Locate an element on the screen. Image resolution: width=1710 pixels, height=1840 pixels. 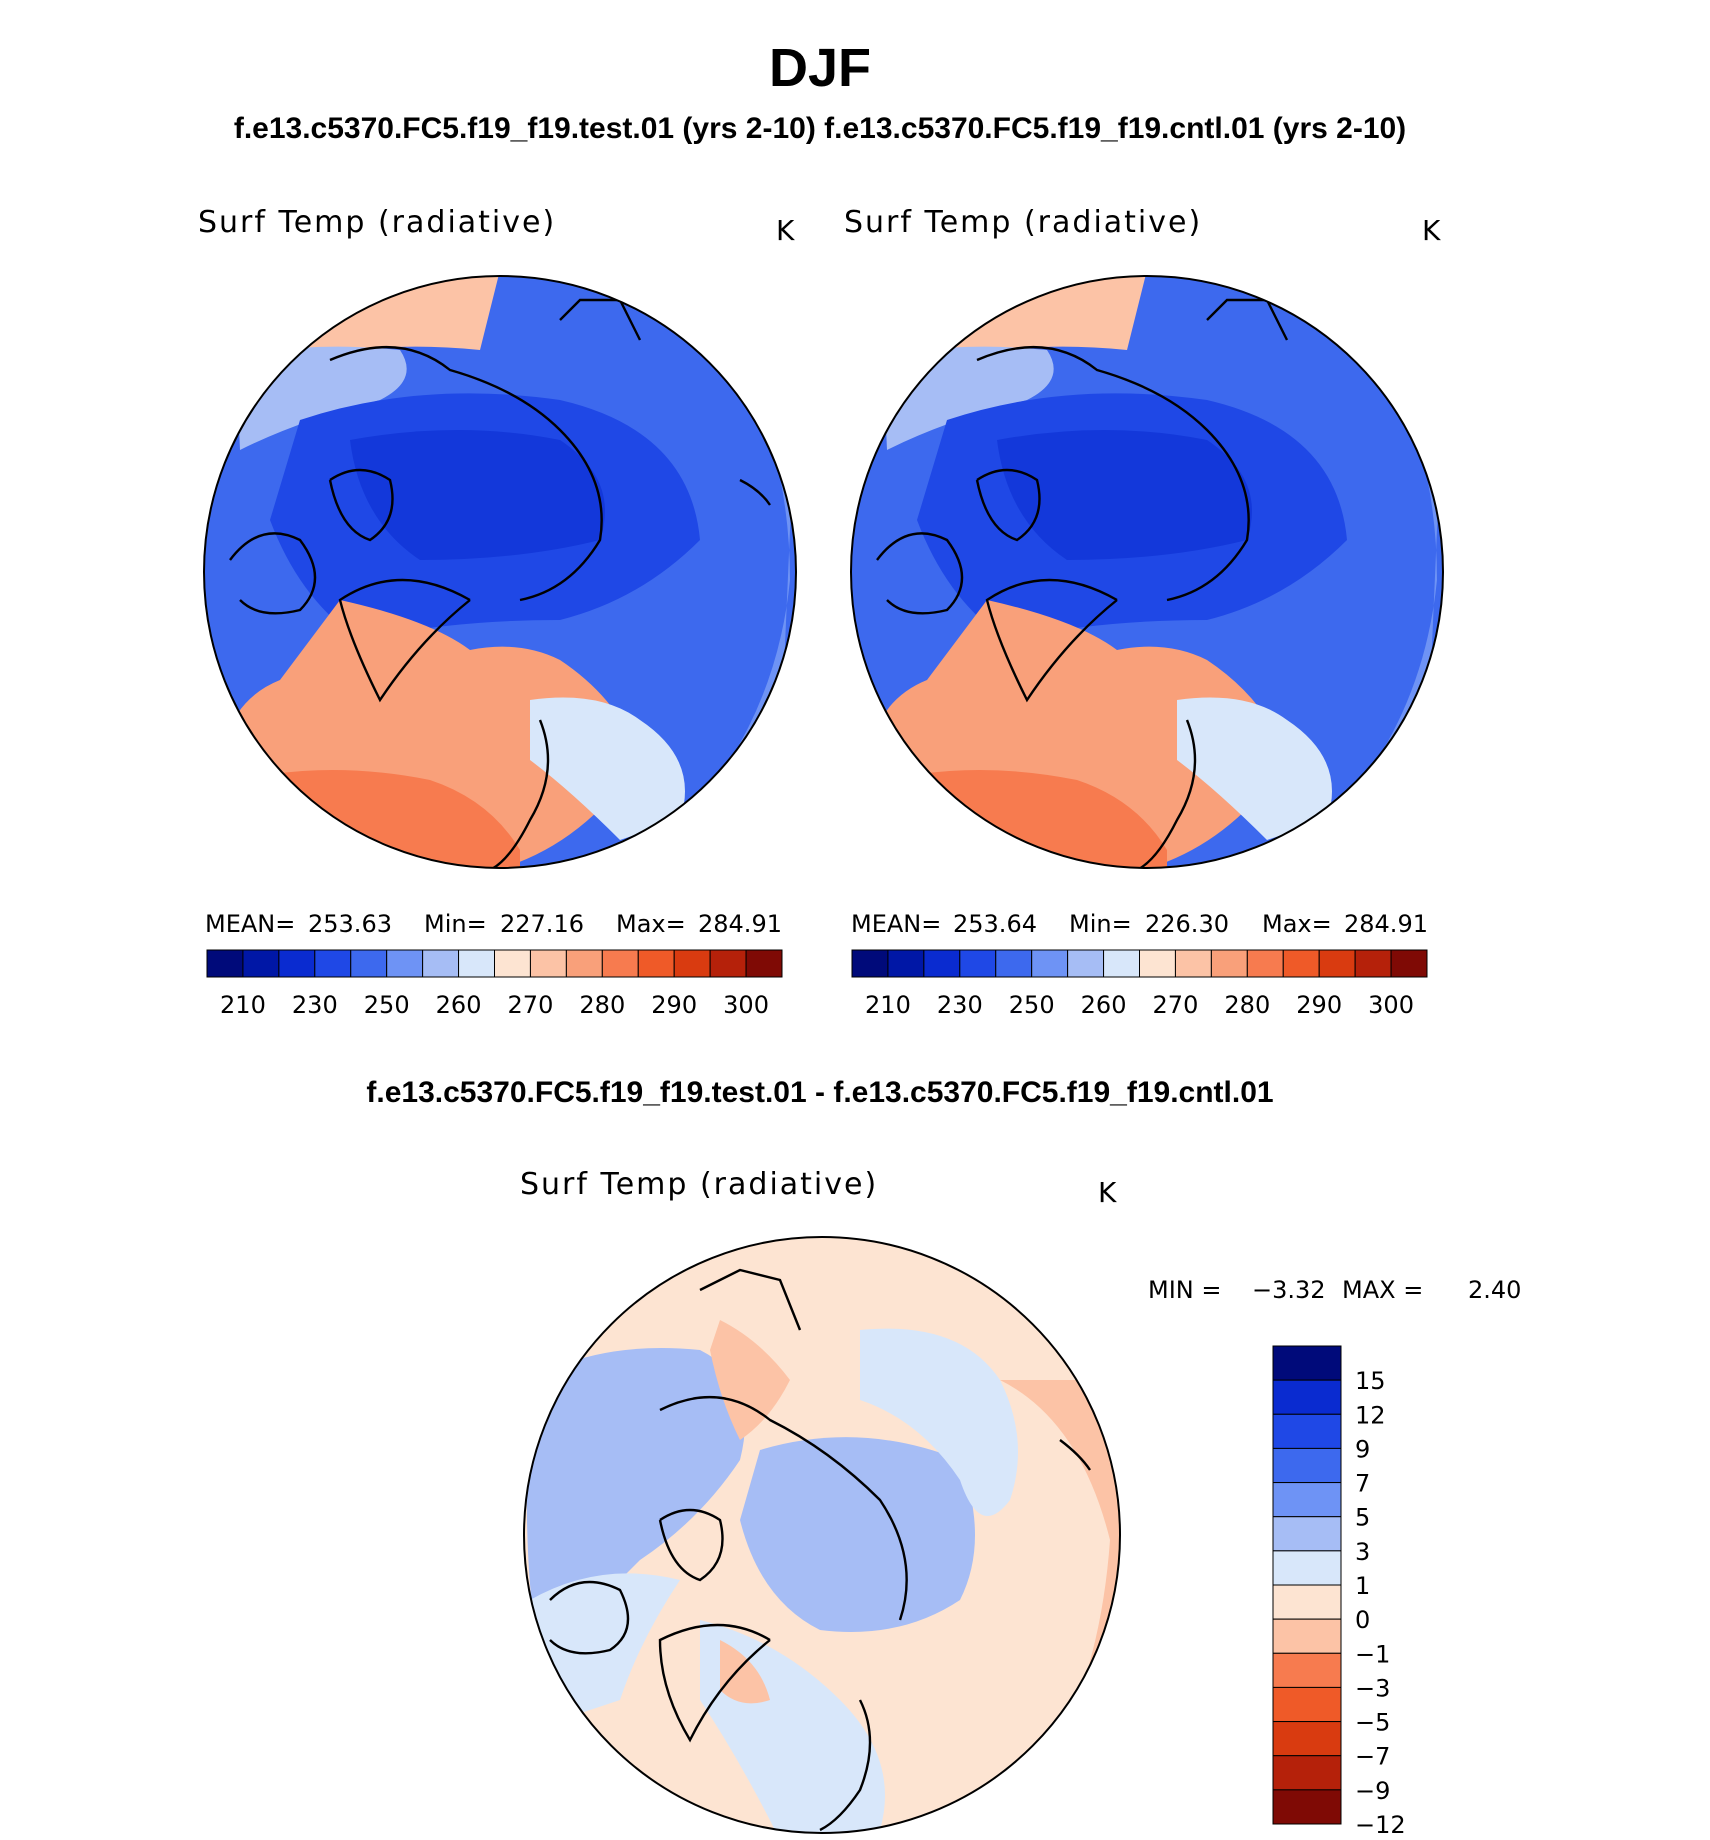
diff-max-label: MAX = is located at coordinates (1382, 1290).